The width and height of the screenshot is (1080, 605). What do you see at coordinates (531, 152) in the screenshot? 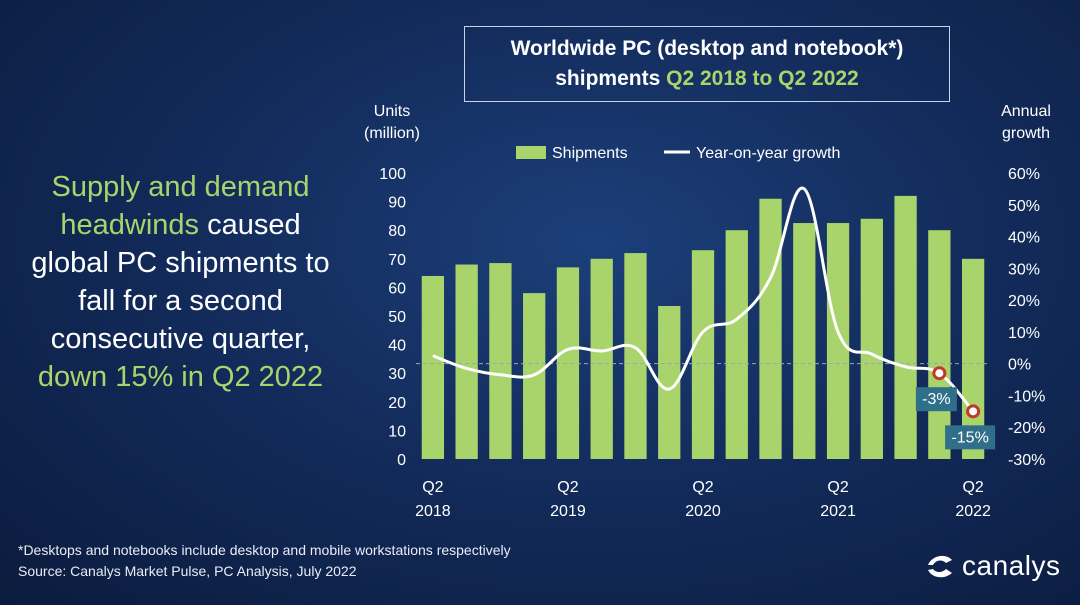
I see `legend-swatch-shipments` at bounding box center [531, 152].